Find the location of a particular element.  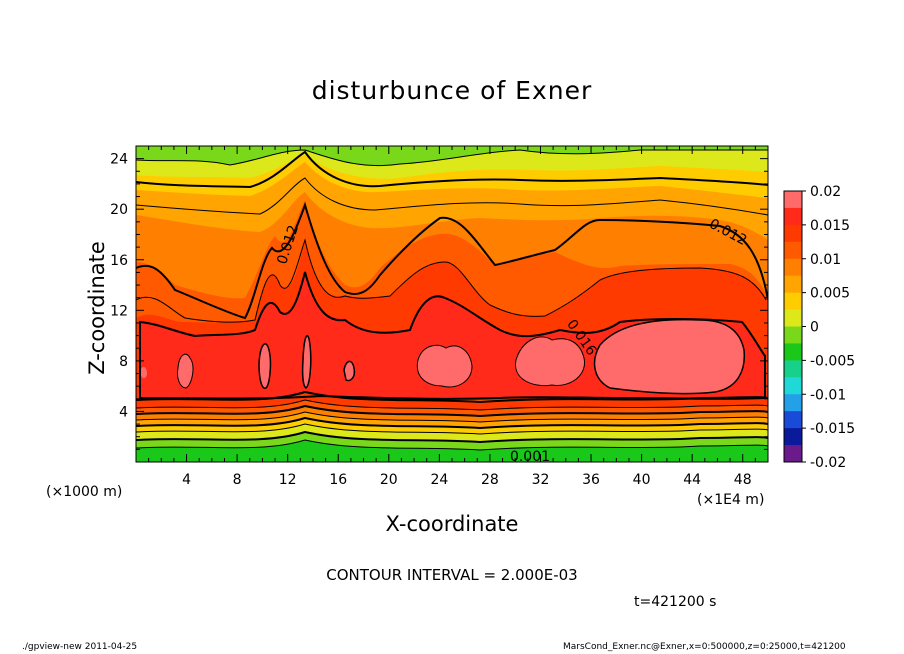

contour-interval-label: CONTOUR INTERVAL = 2.000E-03 is located at coordinates (452, 575).